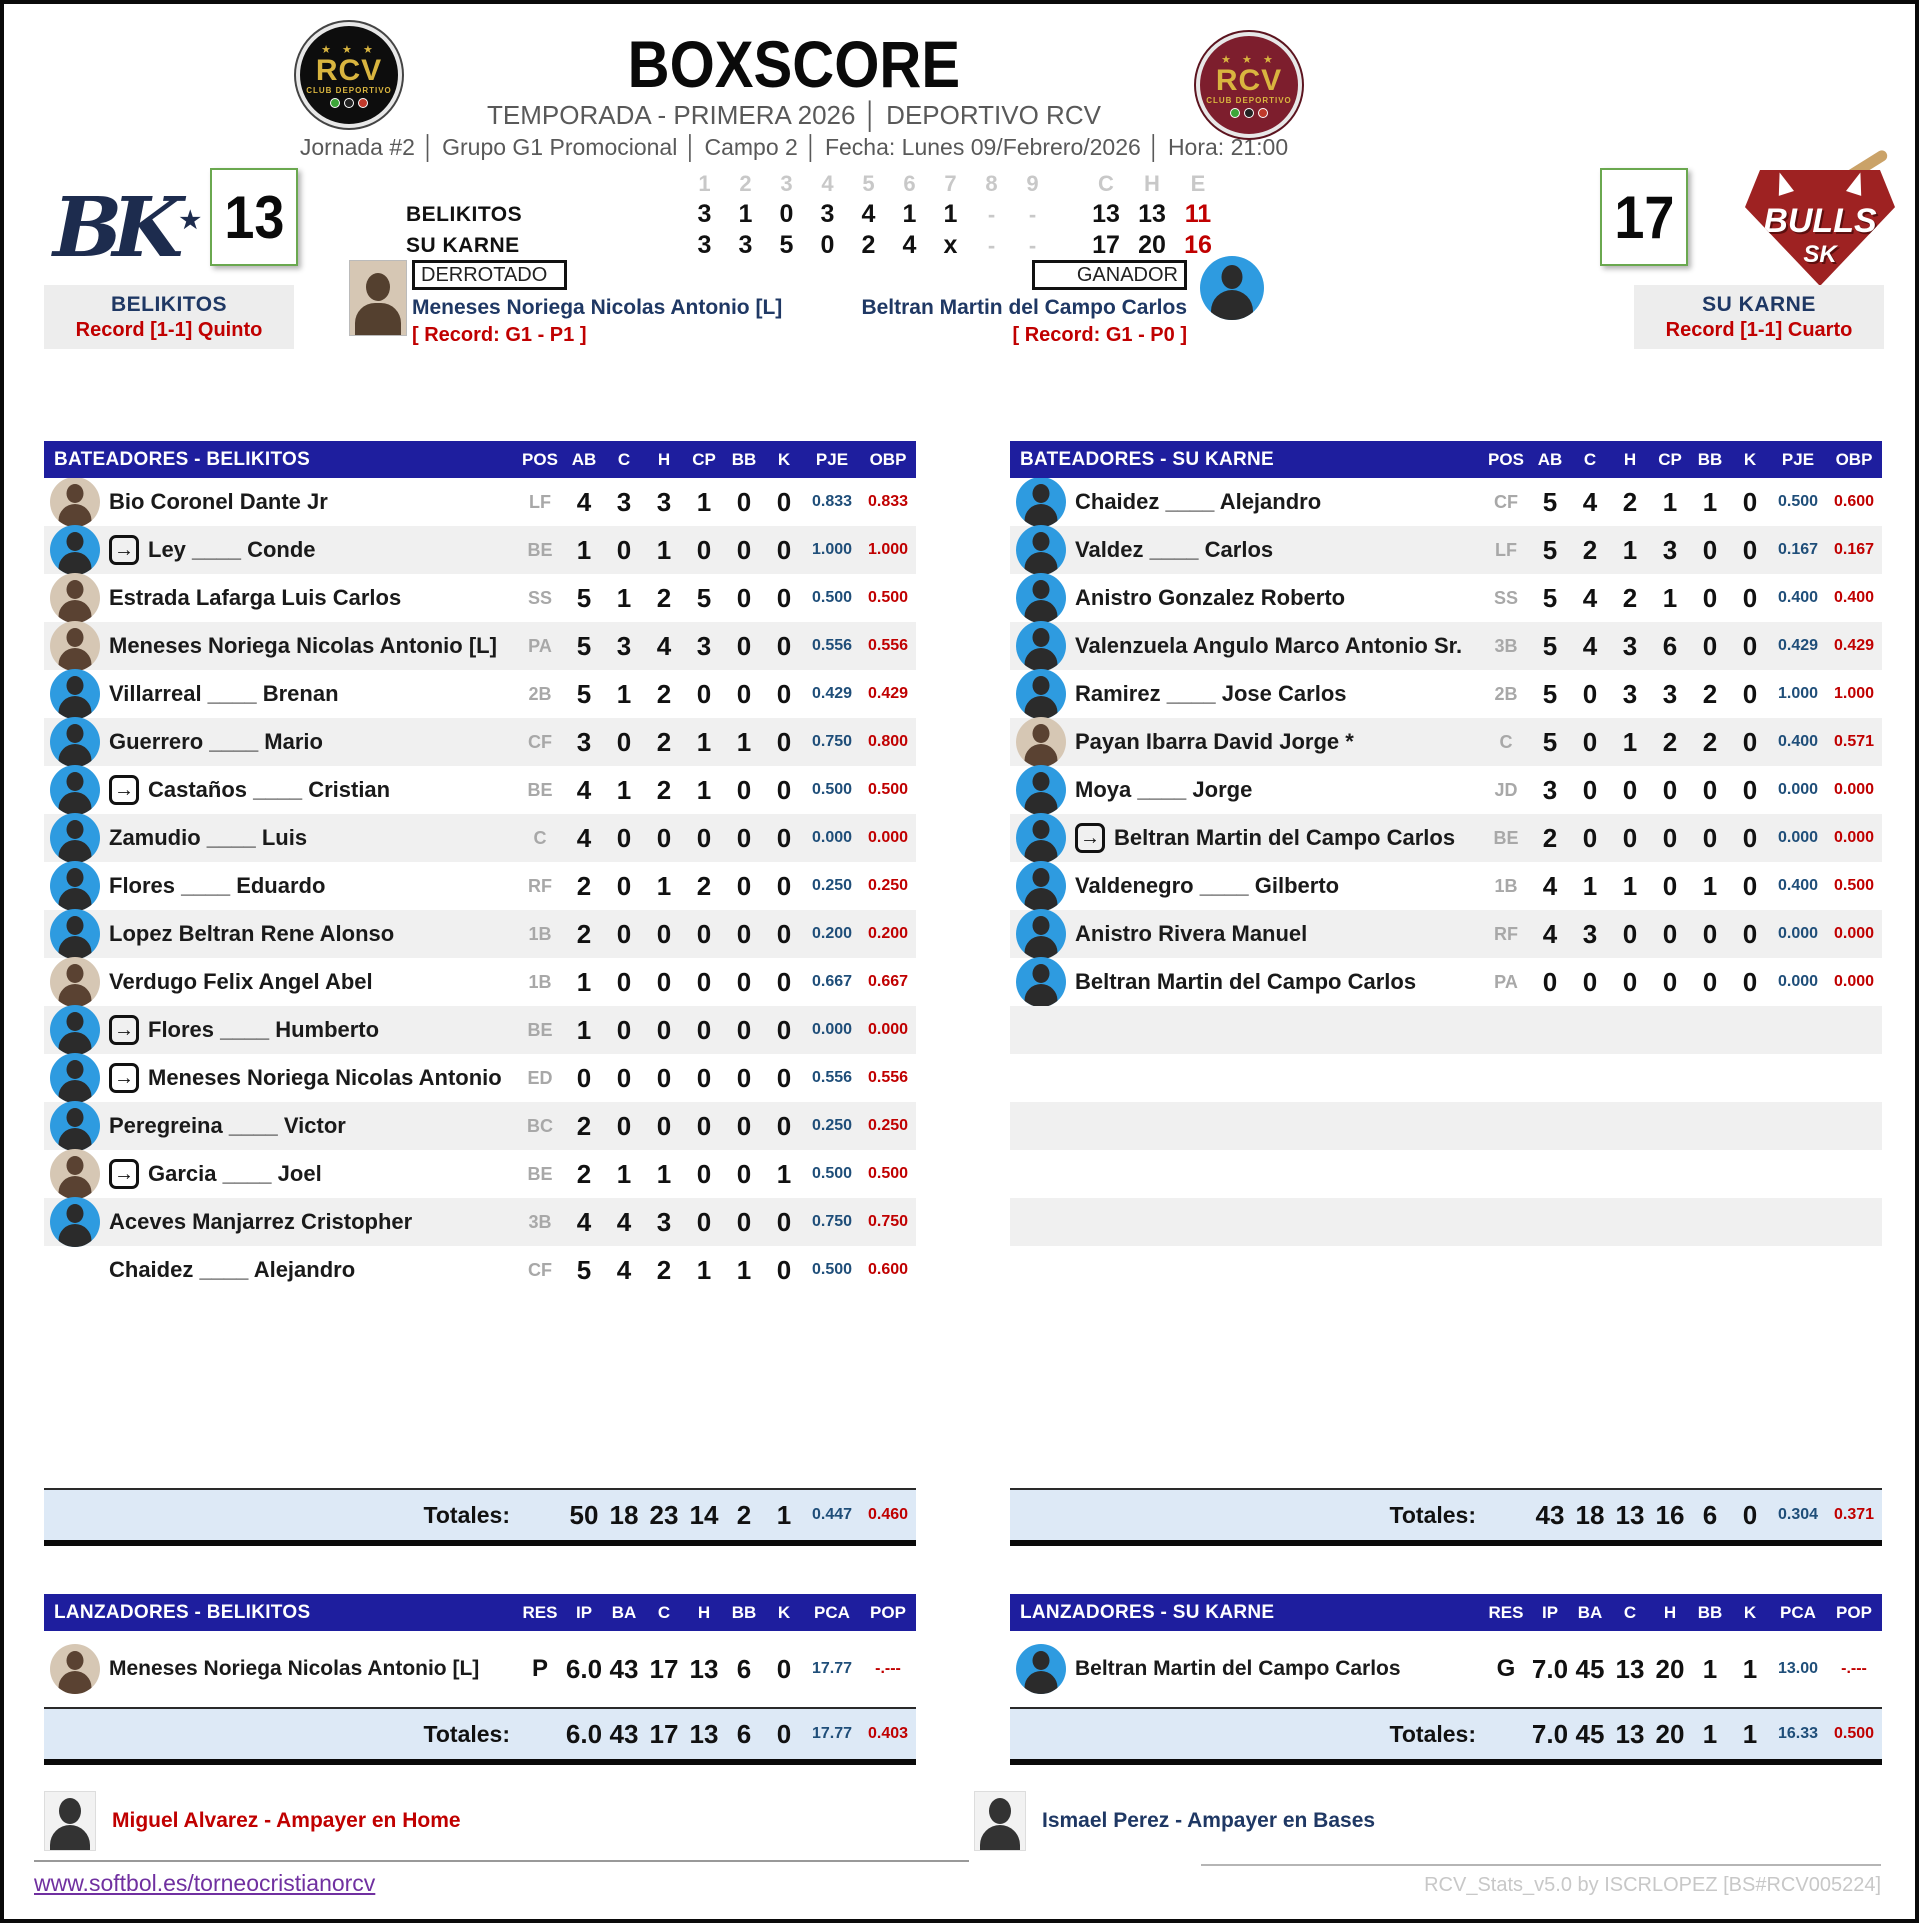 This screenshot has width=1919, height=1923. Describe the element at coordinates (1550, 1514) in the screenshot. I see `totals-ab: 43` at that location.